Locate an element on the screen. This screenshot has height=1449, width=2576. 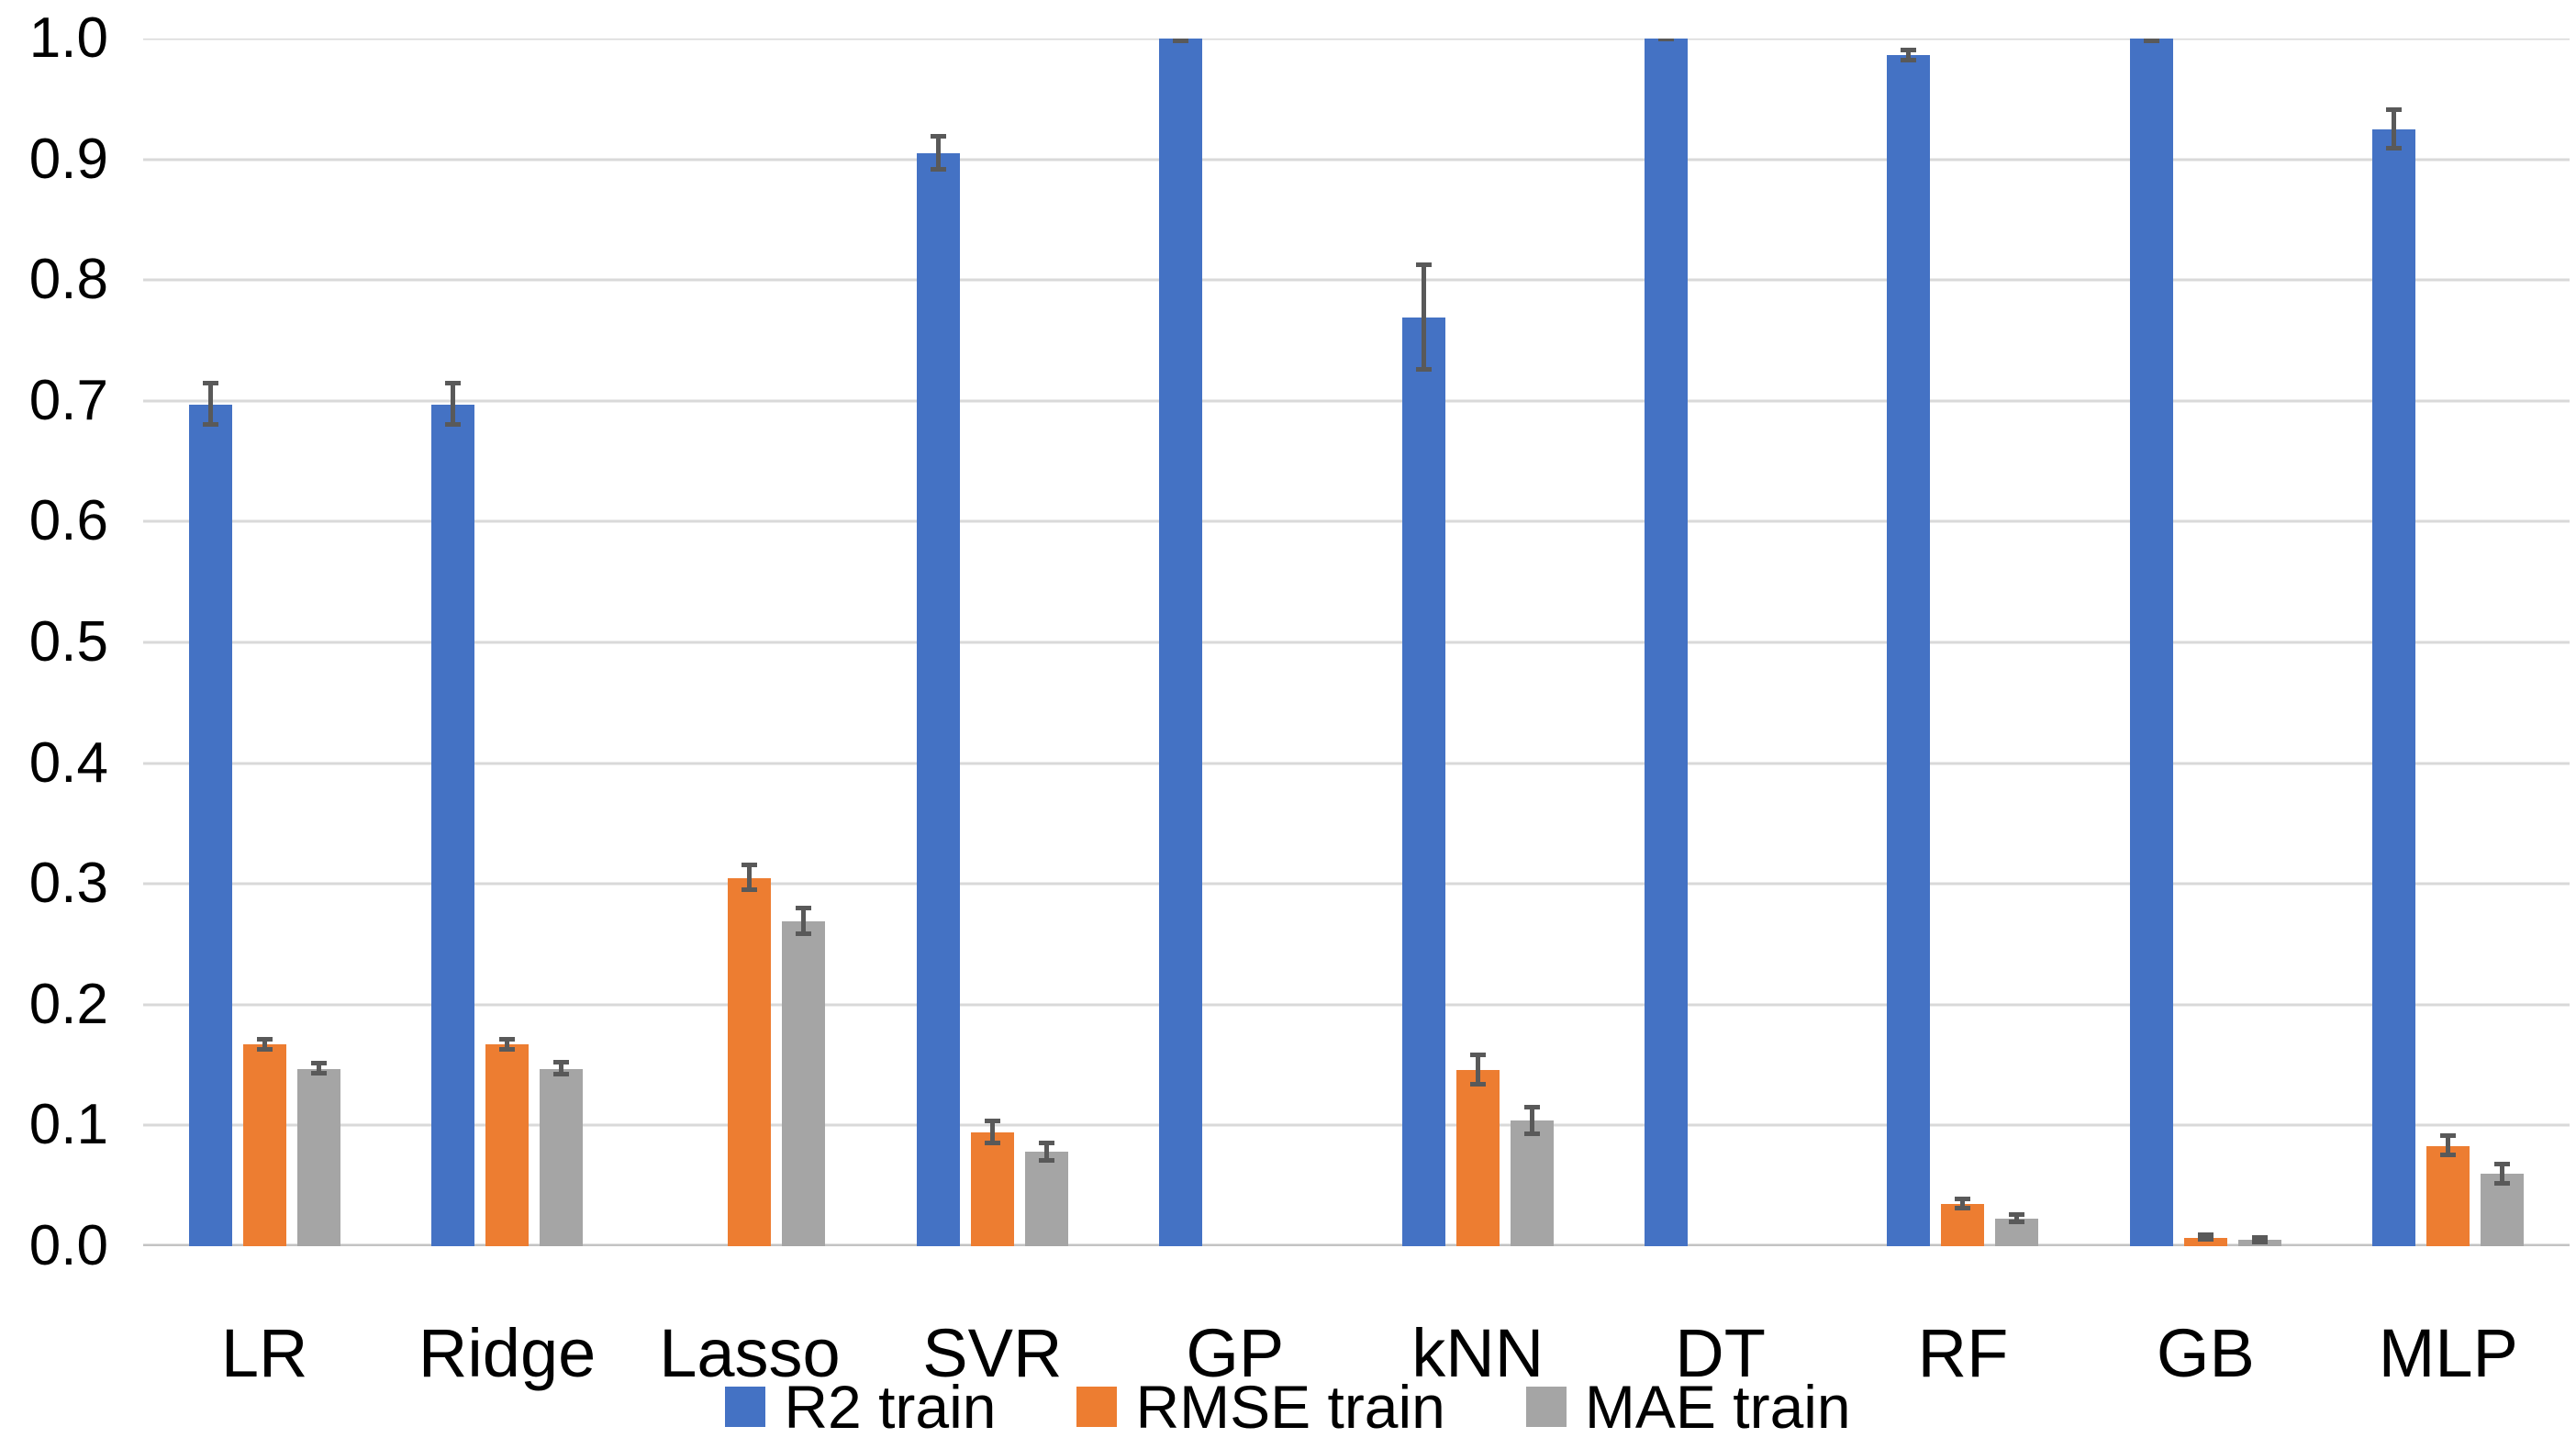
bar-group-rf is located at coordinates (1963, 642).